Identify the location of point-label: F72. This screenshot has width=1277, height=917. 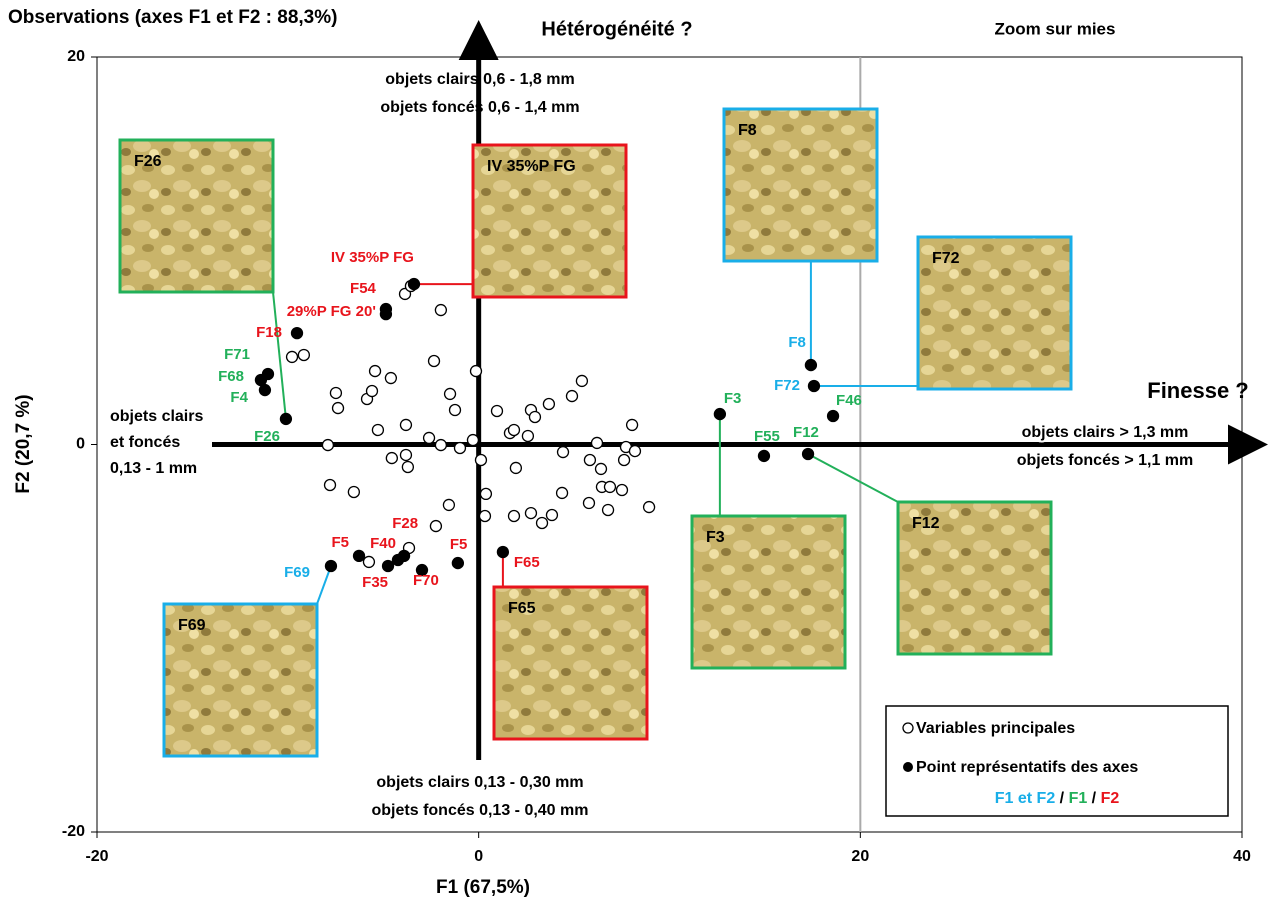
(787, 385).